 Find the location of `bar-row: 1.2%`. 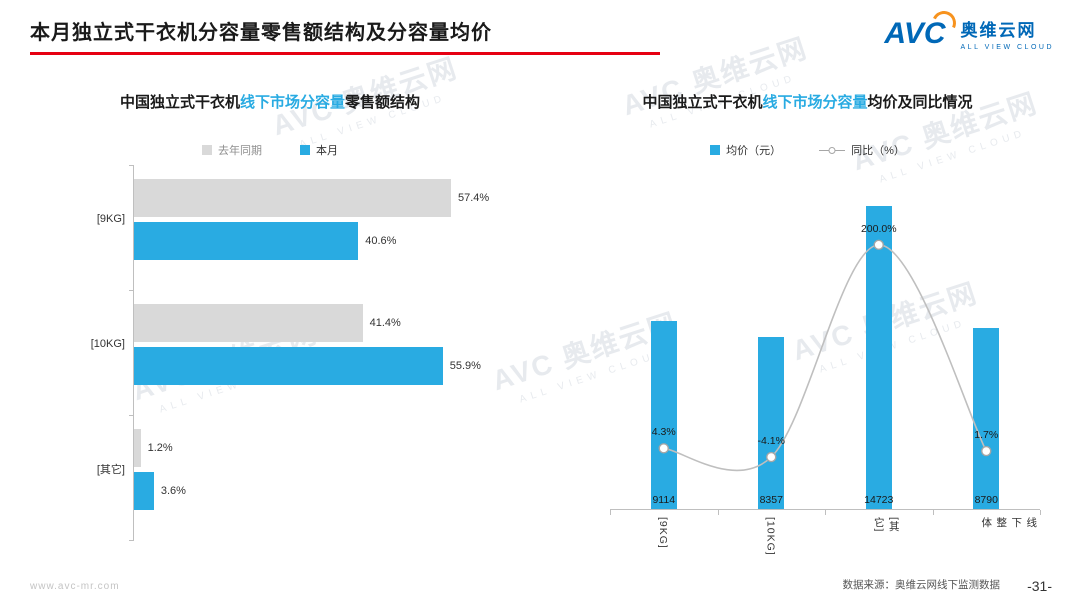

bar-row: 1.2% is located at coordinates (313, 448).